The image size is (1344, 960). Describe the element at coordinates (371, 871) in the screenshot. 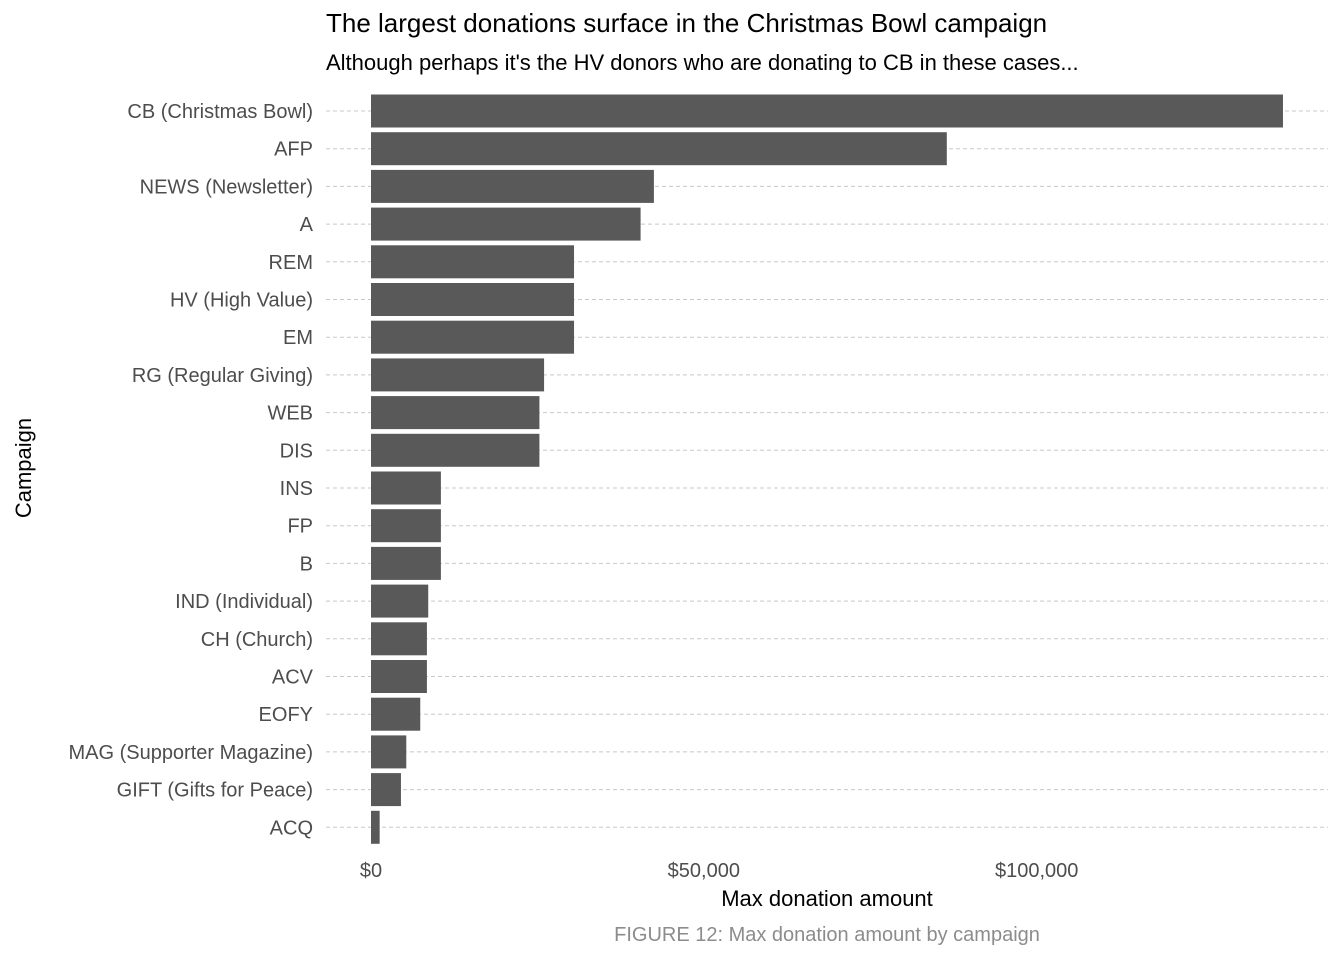

I see `x-tick-label: $0` at that location.